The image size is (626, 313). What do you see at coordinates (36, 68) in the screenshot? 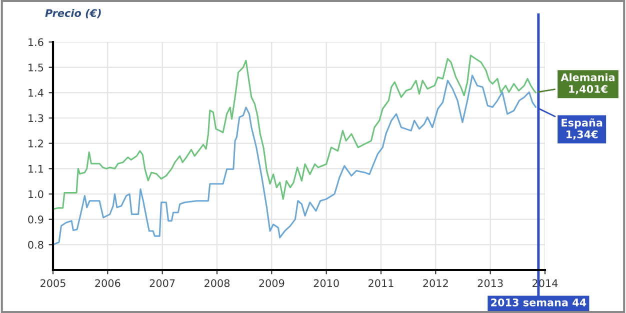
I see `y-tick-label: 1.5` at bounding box center [36, 68].